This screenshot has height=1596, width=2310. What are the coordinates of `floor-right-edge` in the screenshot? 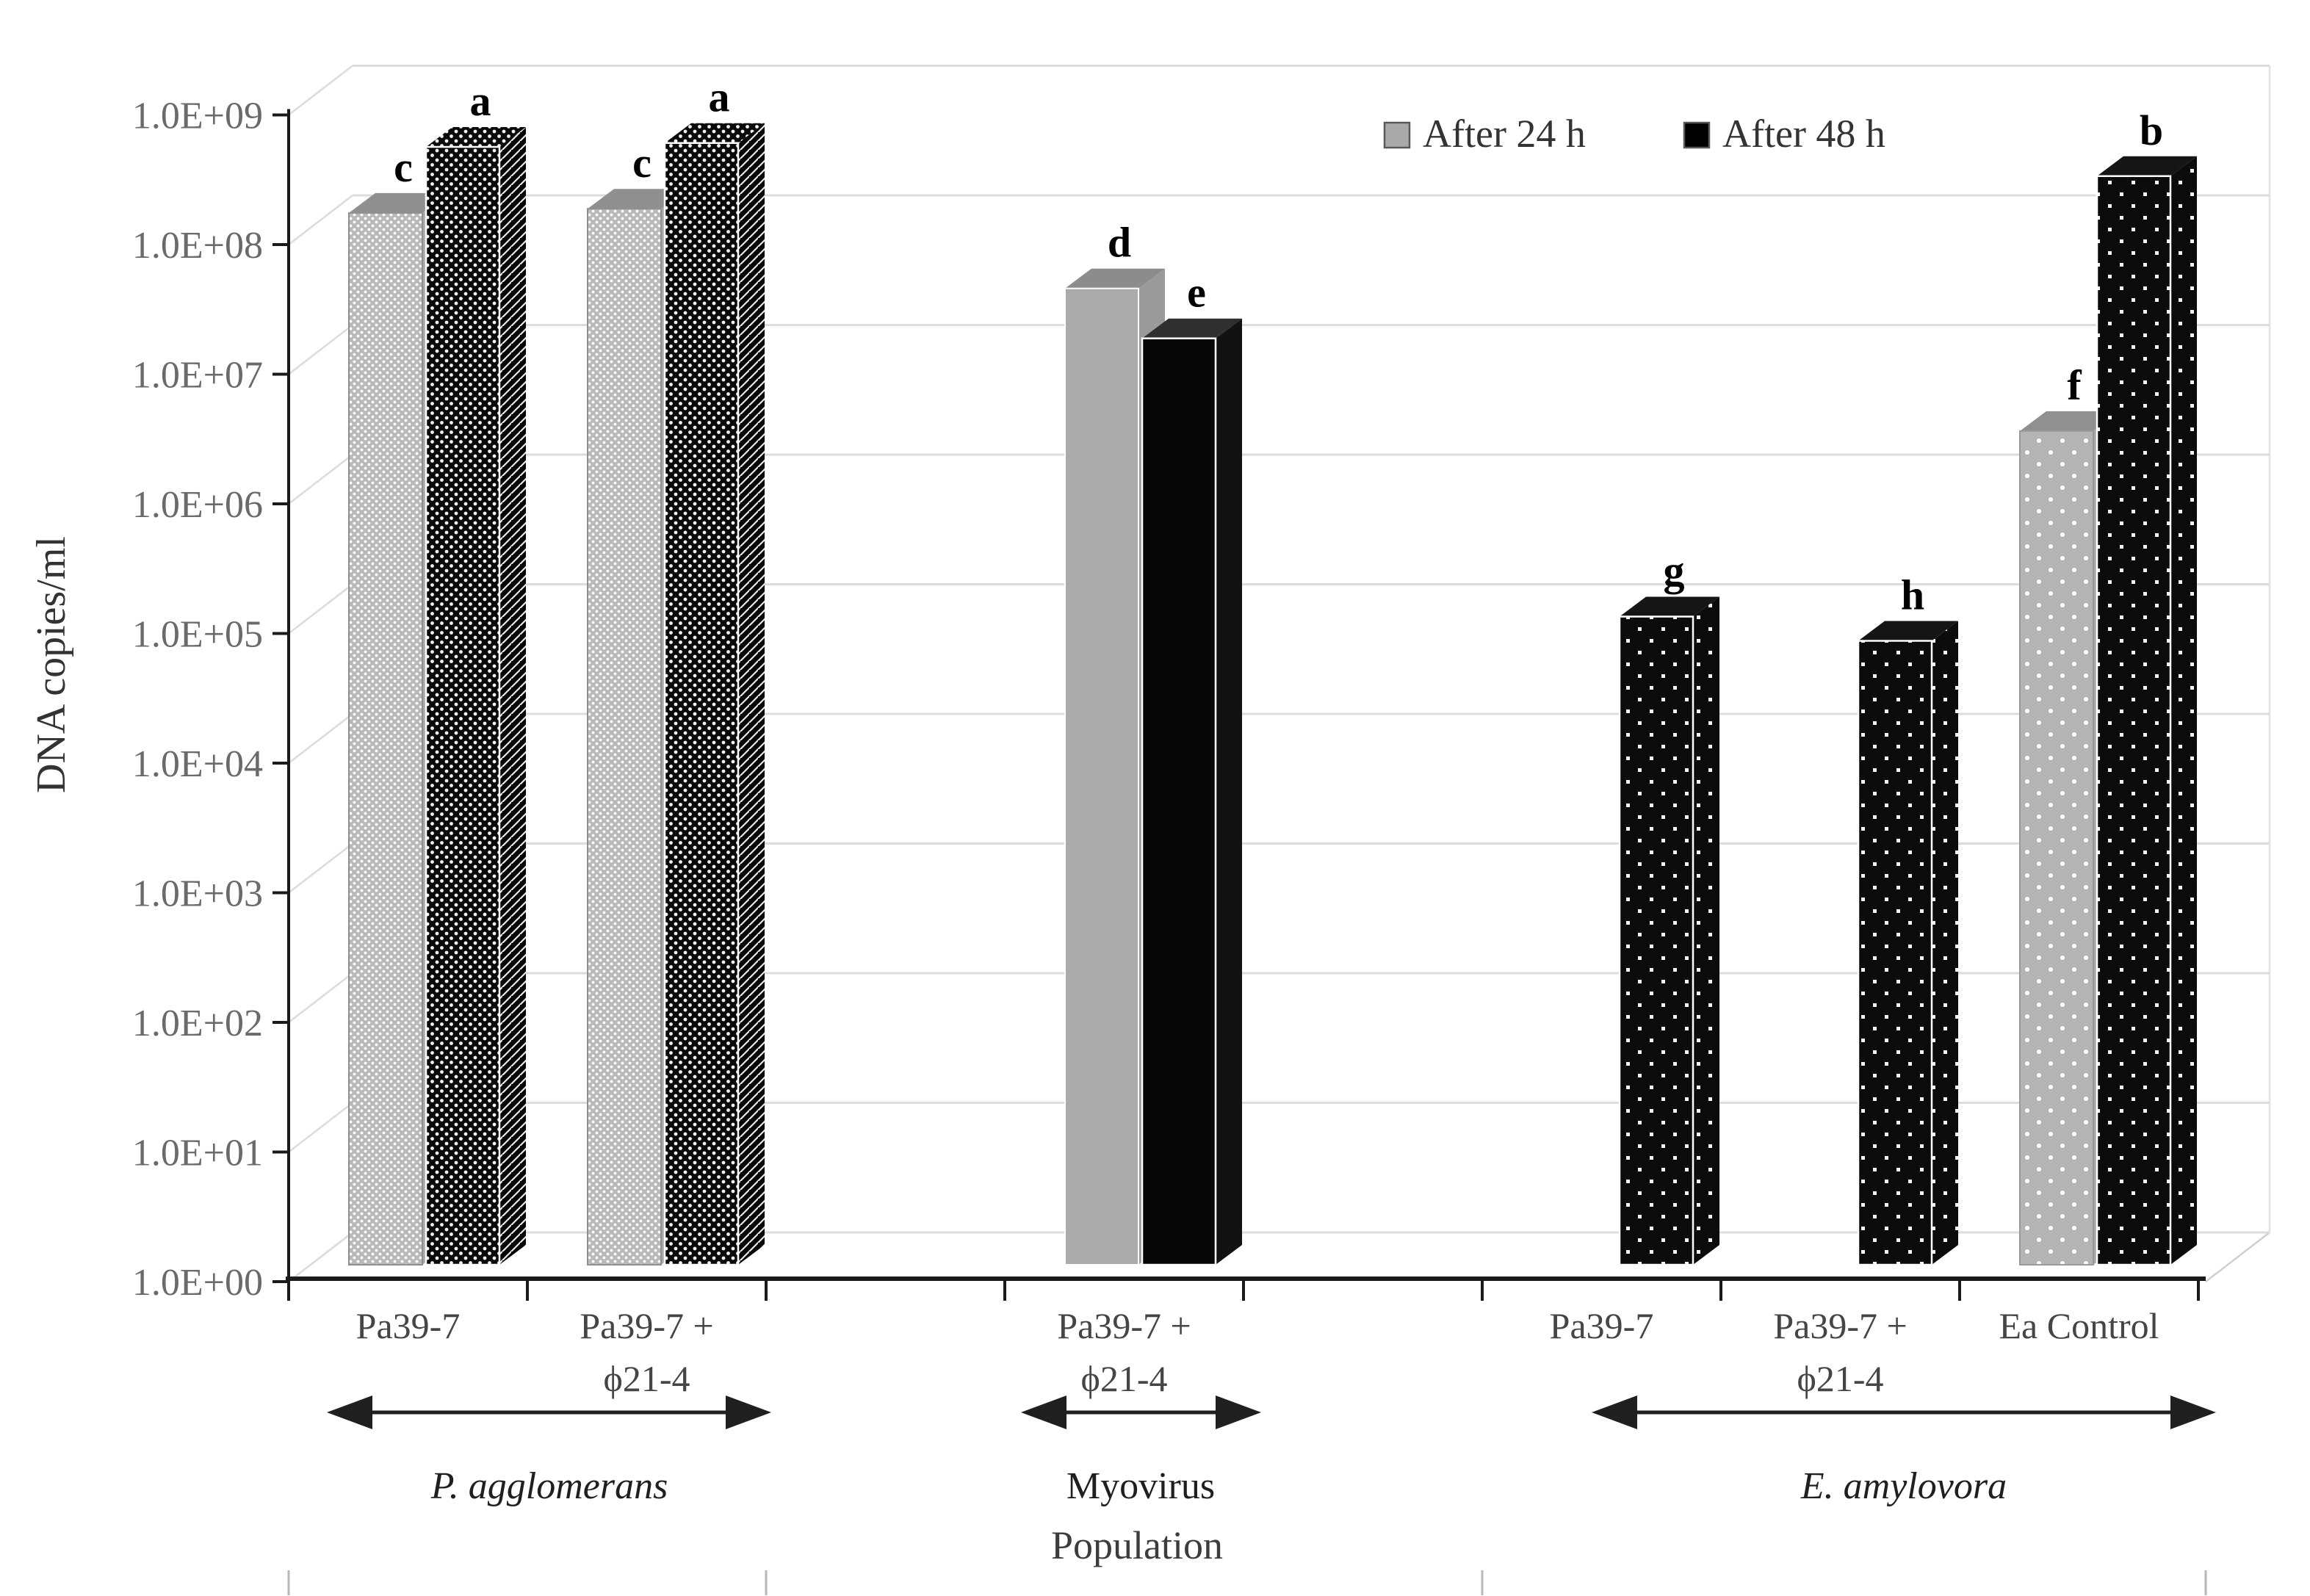 It's located at (2237, 1257).